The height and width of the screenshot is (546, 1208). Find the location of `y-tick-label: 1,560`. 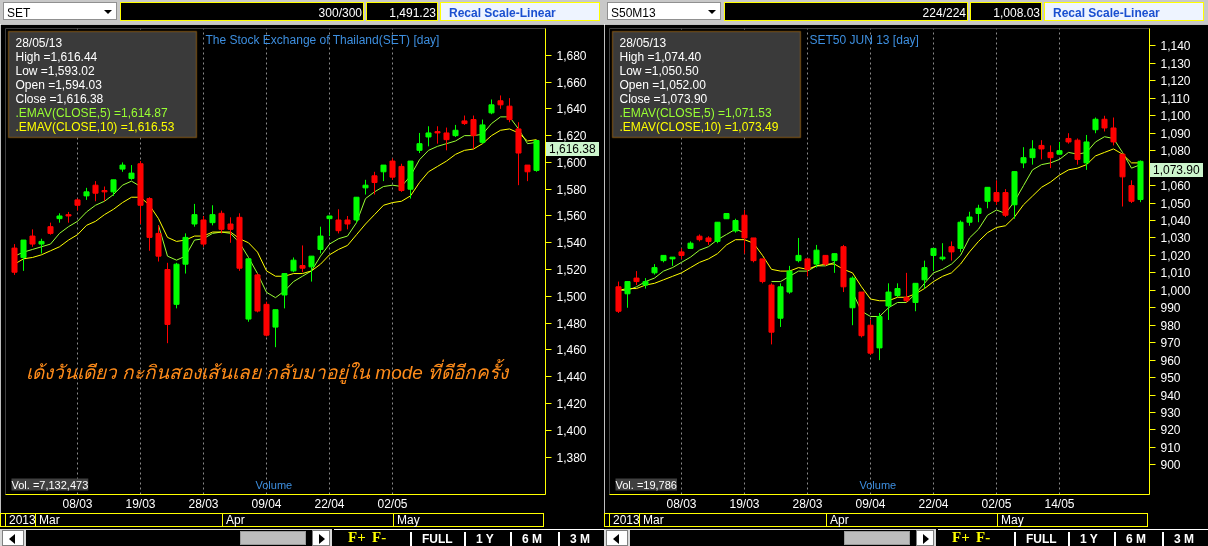

y-tick-label: 1,560 is located at coordinates (571, 216).